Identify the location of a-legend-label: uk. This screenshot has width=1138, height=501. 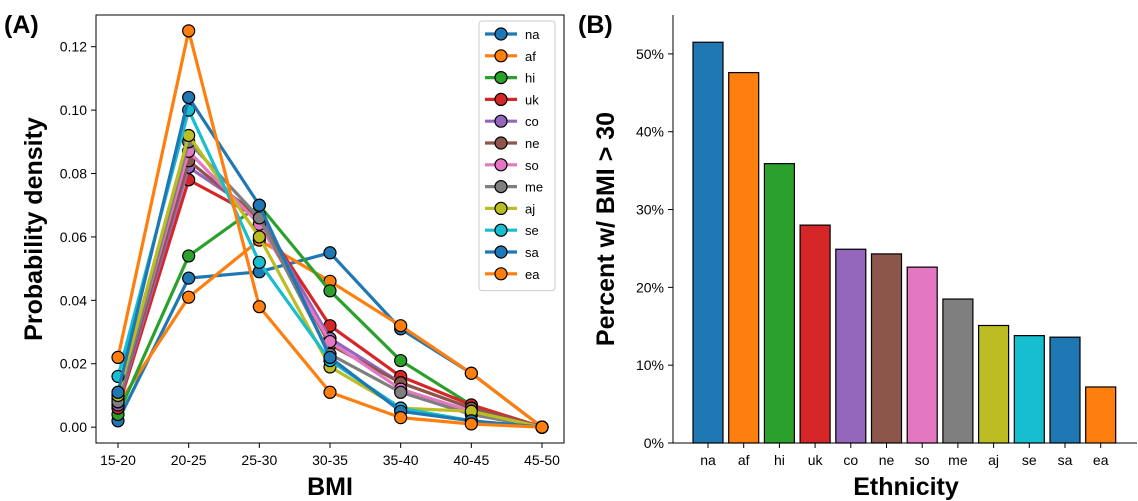
(532, 99).